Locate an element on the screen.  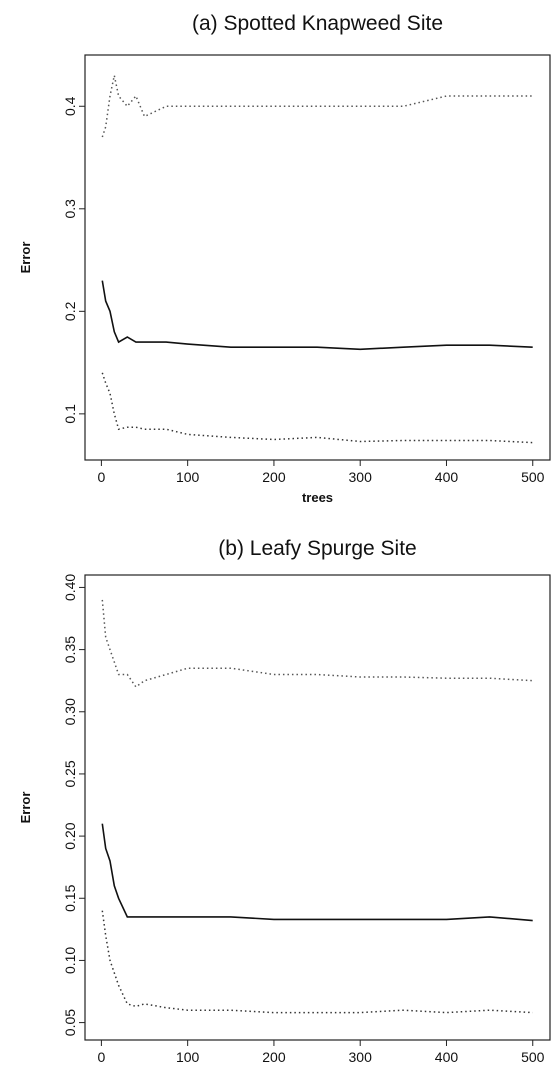
y-tick-label: 0.1 is located at coordinates (70, 414).